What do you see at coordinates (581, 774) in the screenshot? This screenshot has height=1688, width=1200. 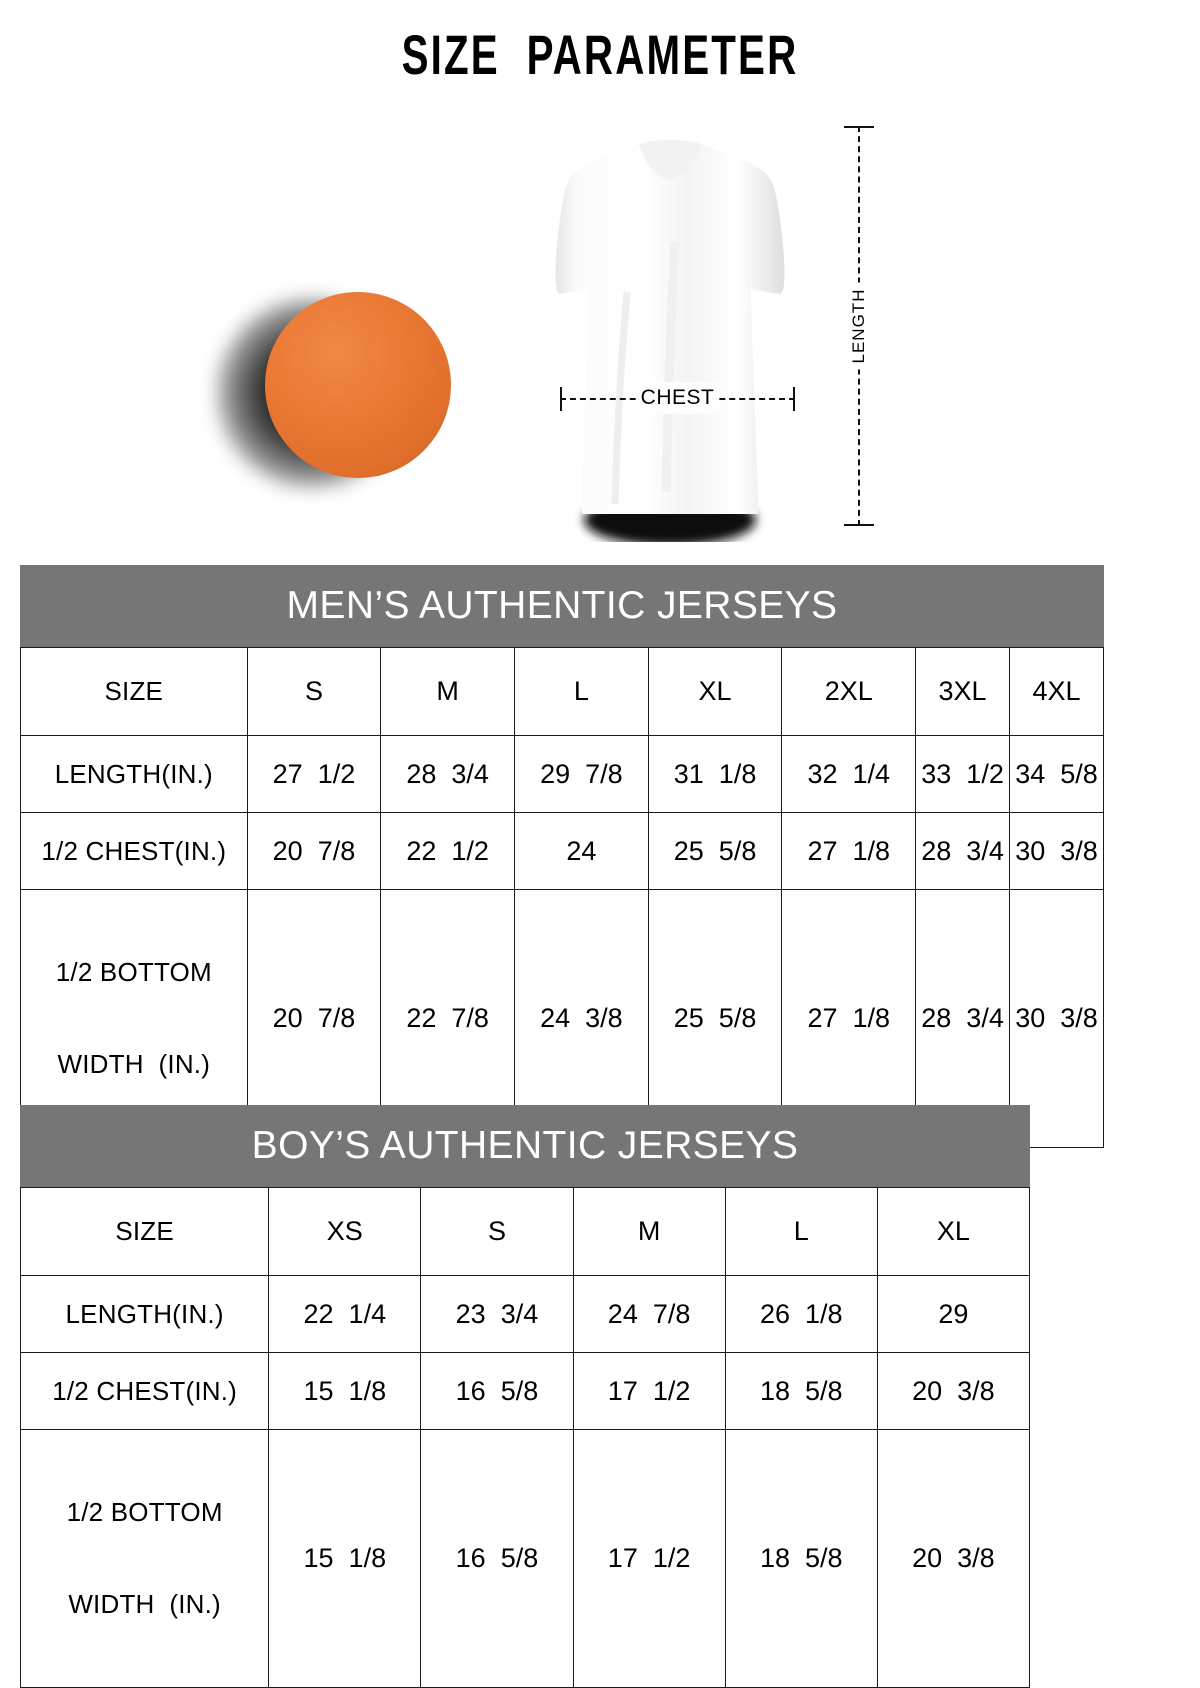 I see `cell-length-l: 29 7/8` at bounding box center [581, 774].